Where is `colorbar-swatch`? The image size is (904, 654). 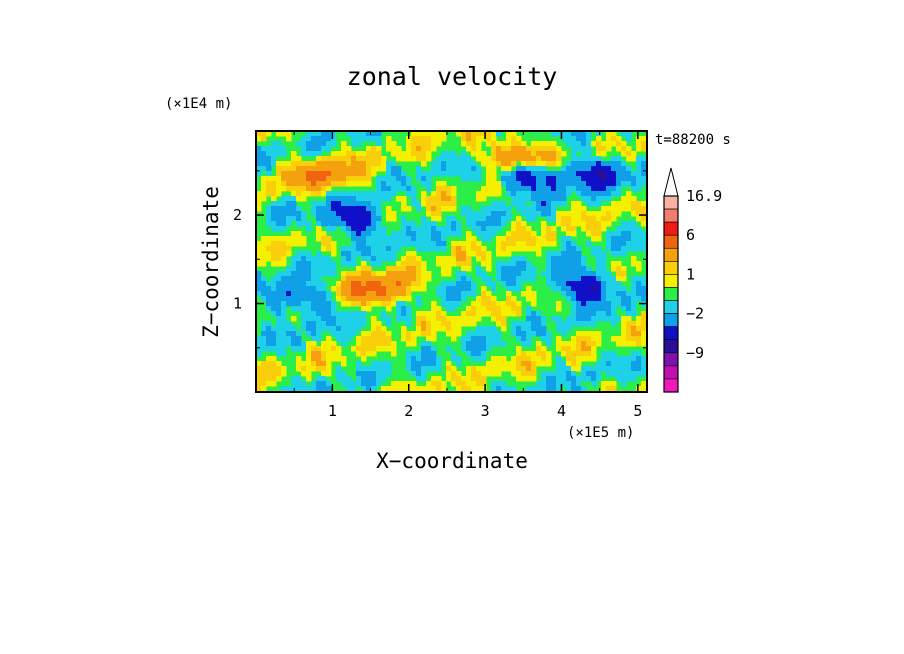
colorbar-swatch is located at coordinates (671, 215).